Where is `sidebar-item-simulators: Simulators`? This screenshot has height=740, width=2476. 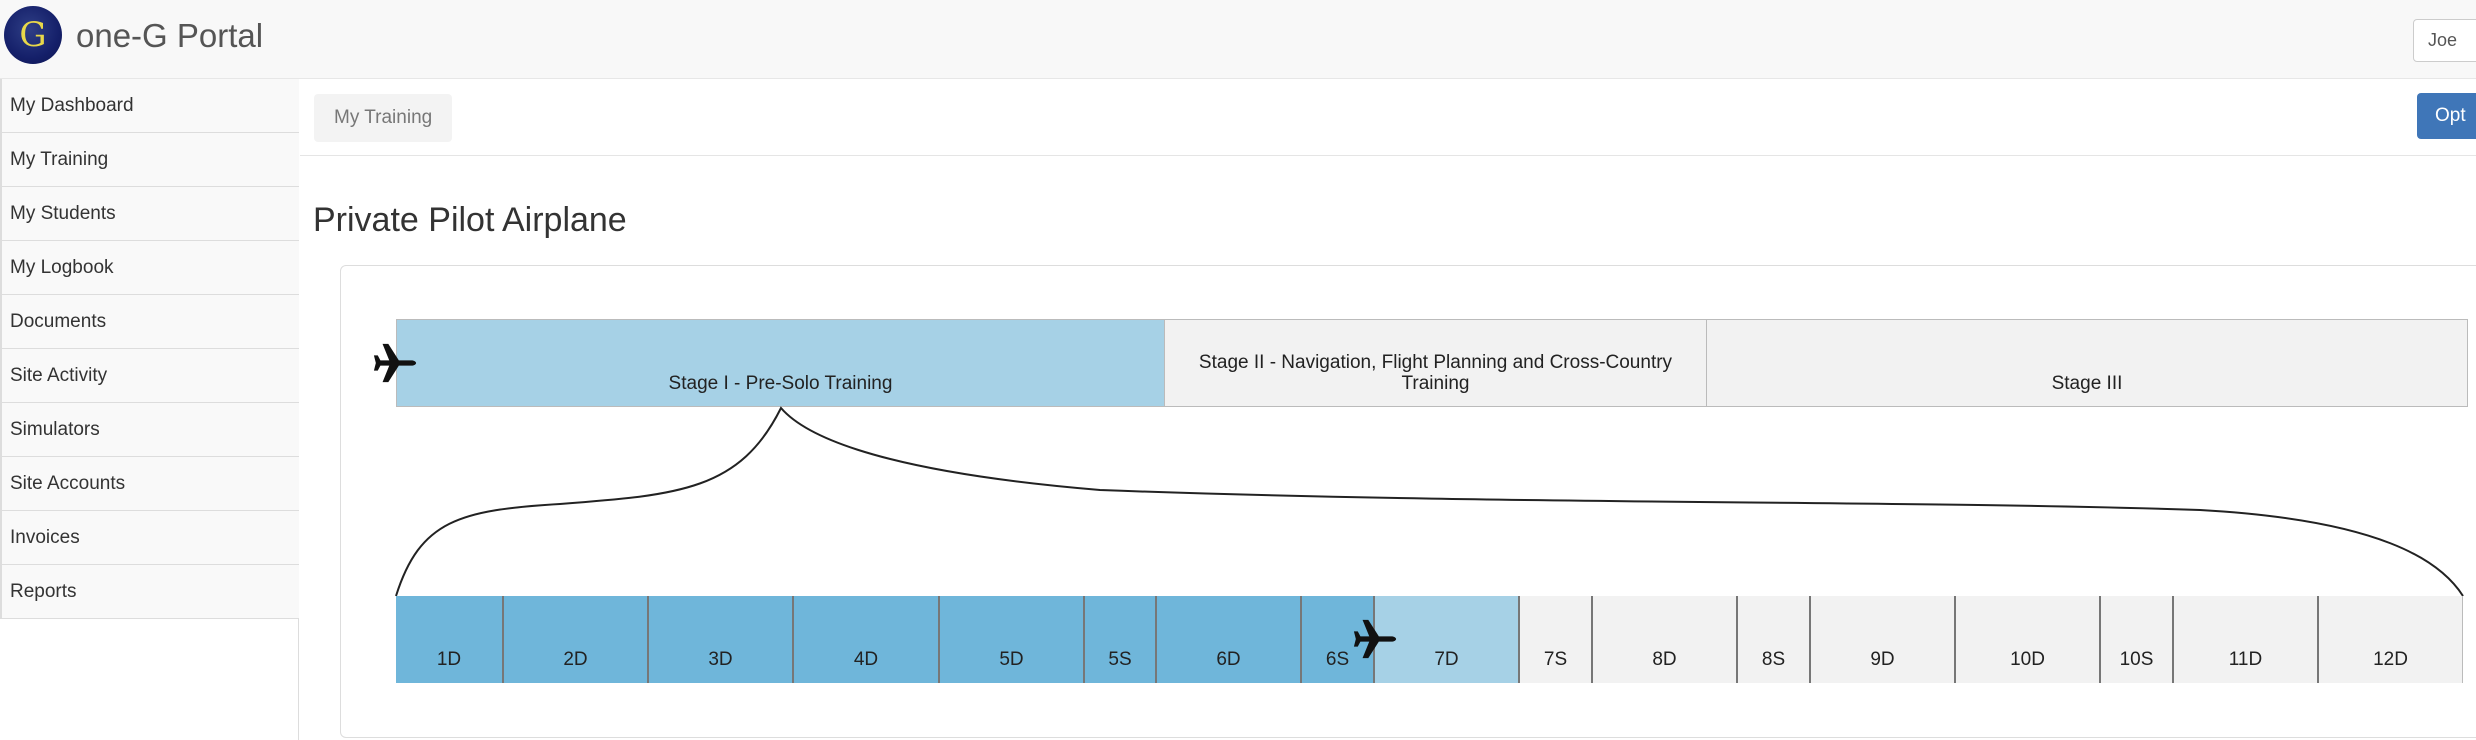 sidebar-item-simulators: Simulators is located at coordinates (149, 430).